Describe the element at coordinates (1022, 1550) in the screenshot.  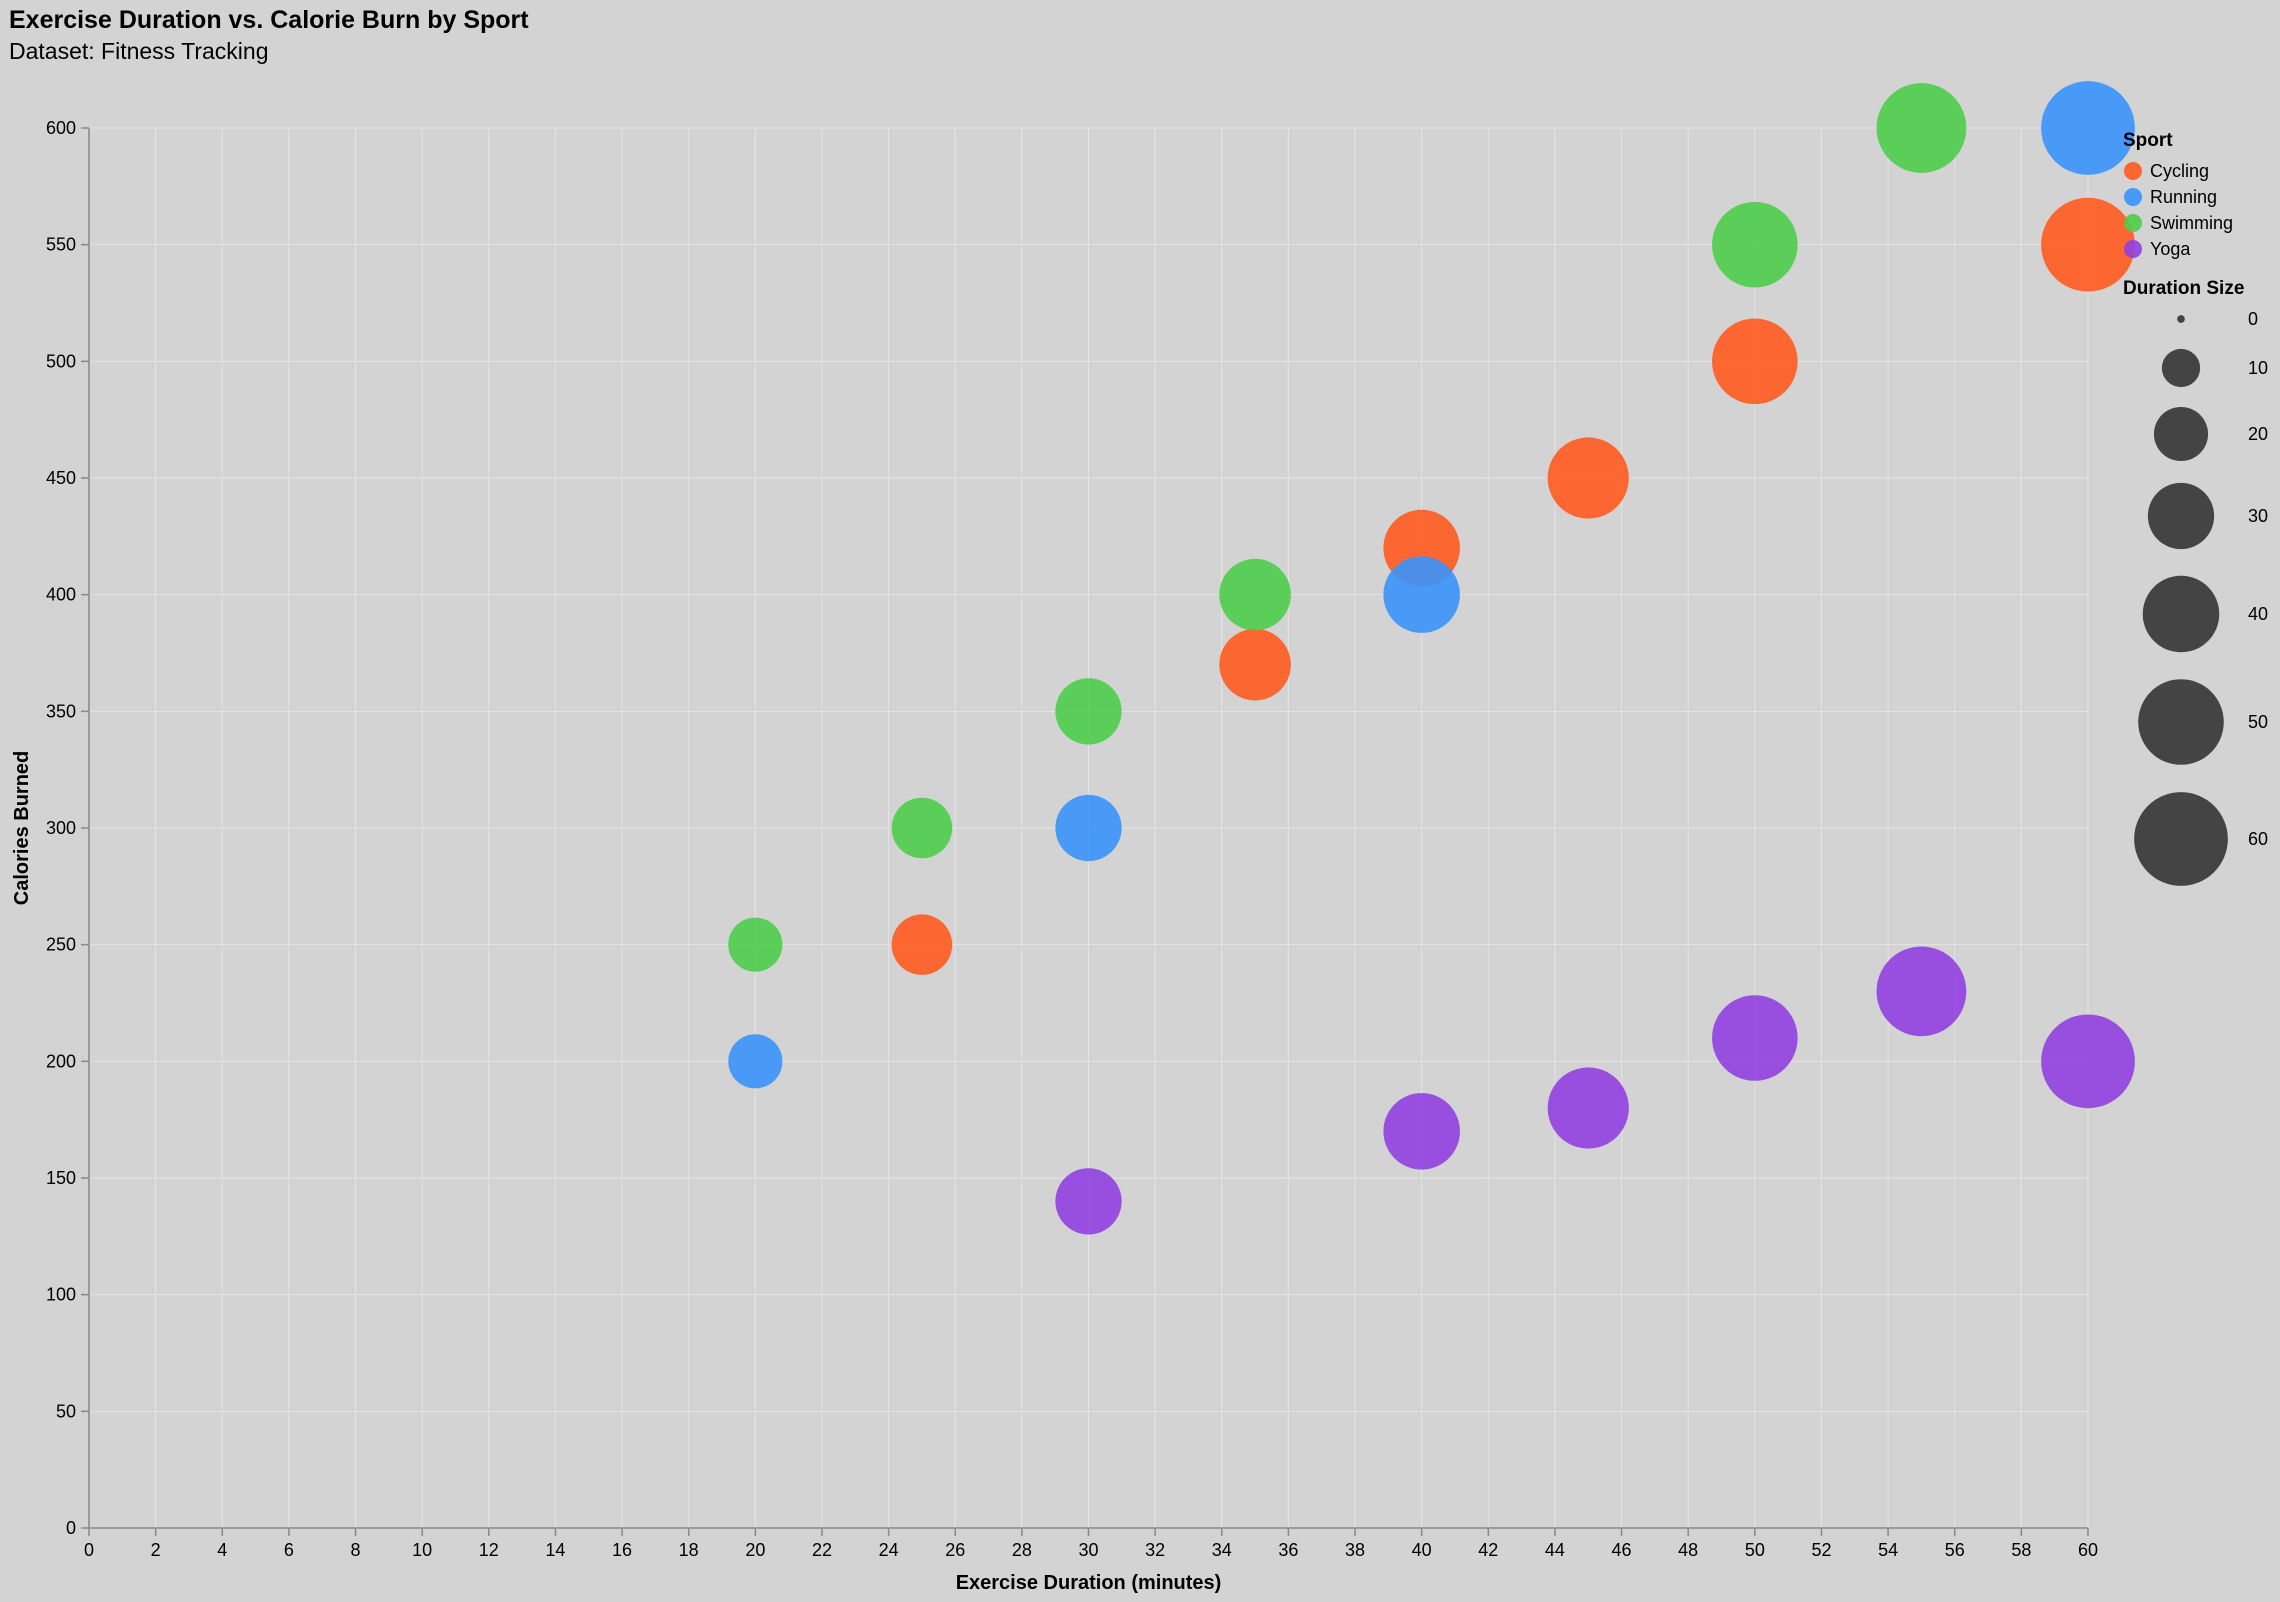
I see `x-tick-label: 28` at that location.